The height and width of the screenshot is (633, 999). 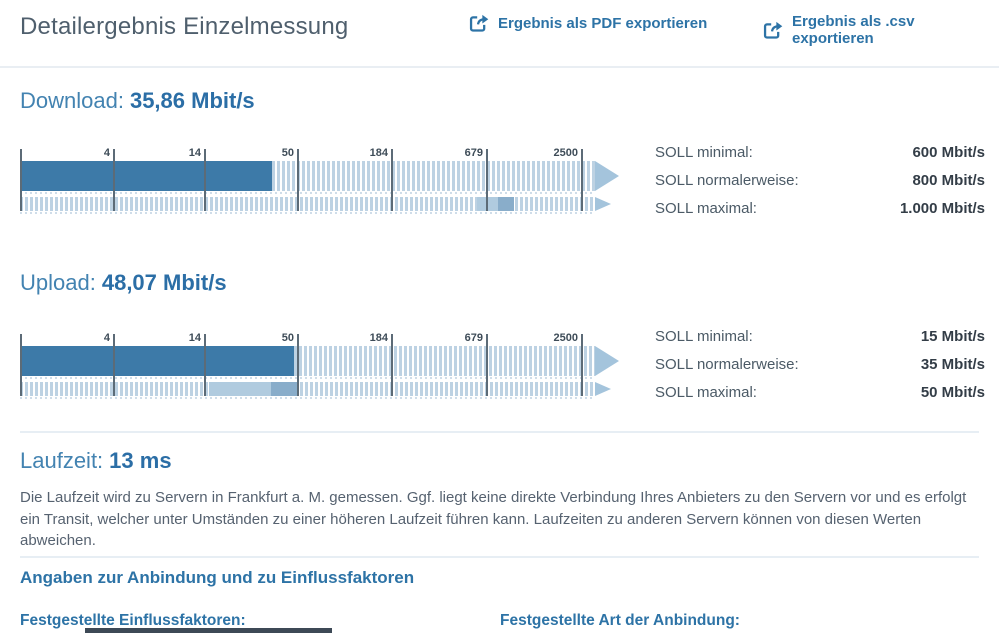 I want to click on soll-normal-value: 800 Mbit/s, so click(x=948, y=180).